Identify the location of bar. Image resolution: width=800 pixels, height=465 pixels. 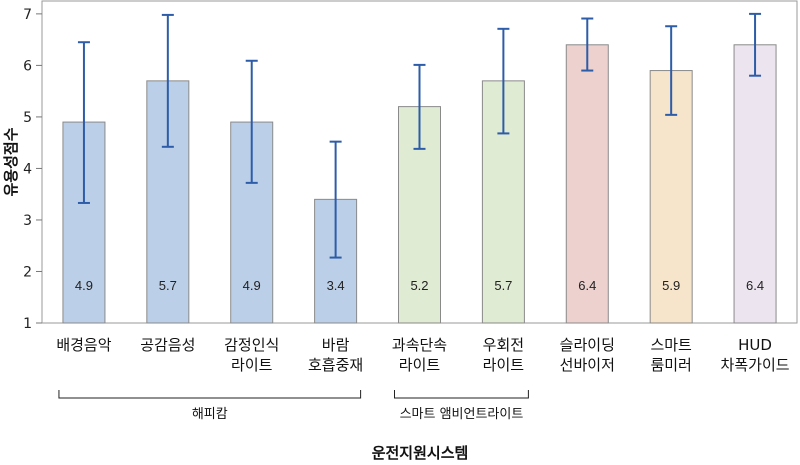
(587, 184).